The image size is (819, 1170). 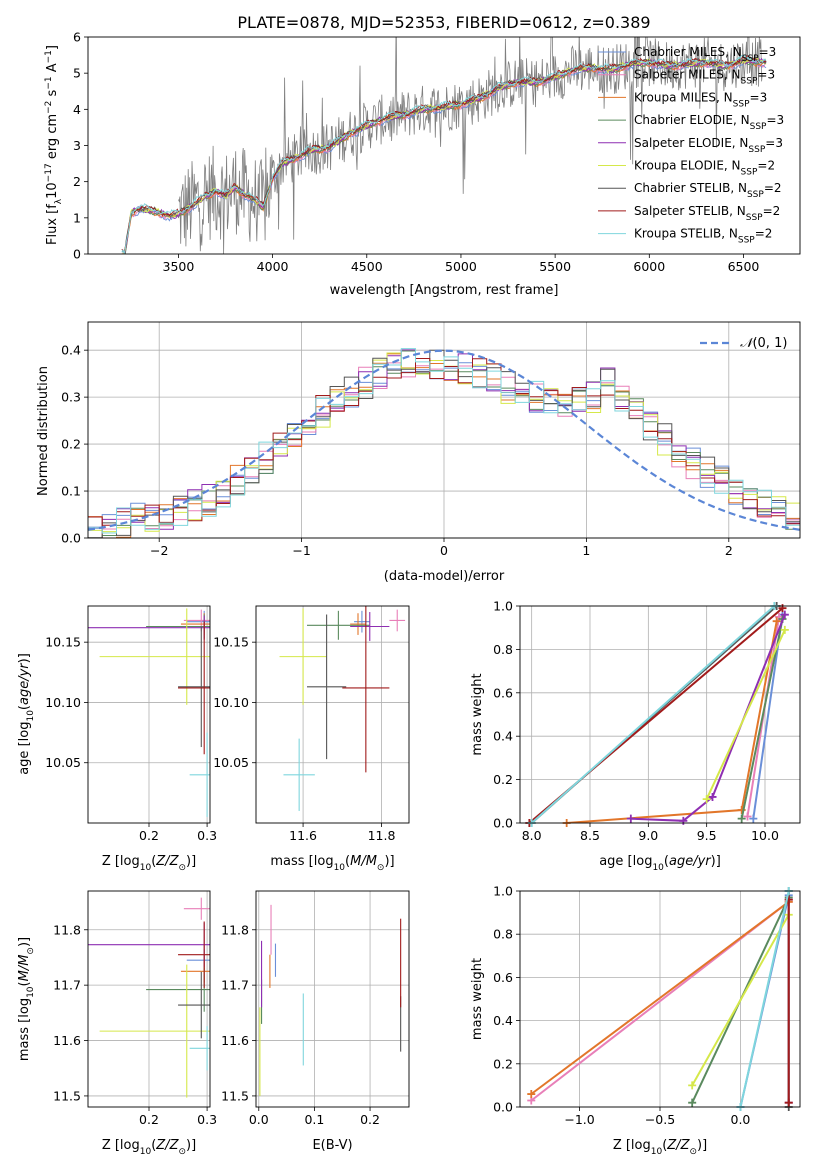 I want to click on model-line-chabrier-miles, so click(x=444, y=156).